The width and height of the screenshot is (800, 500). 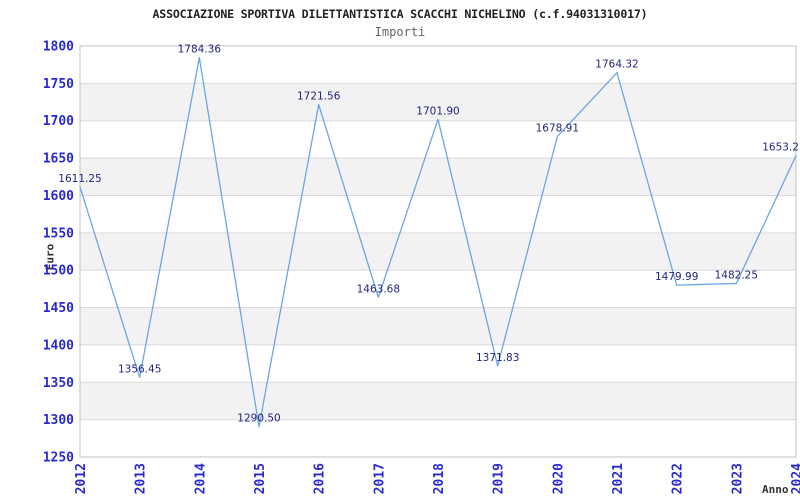 I want to click on x-tick-label: 2012, so click(x=81, y=478).